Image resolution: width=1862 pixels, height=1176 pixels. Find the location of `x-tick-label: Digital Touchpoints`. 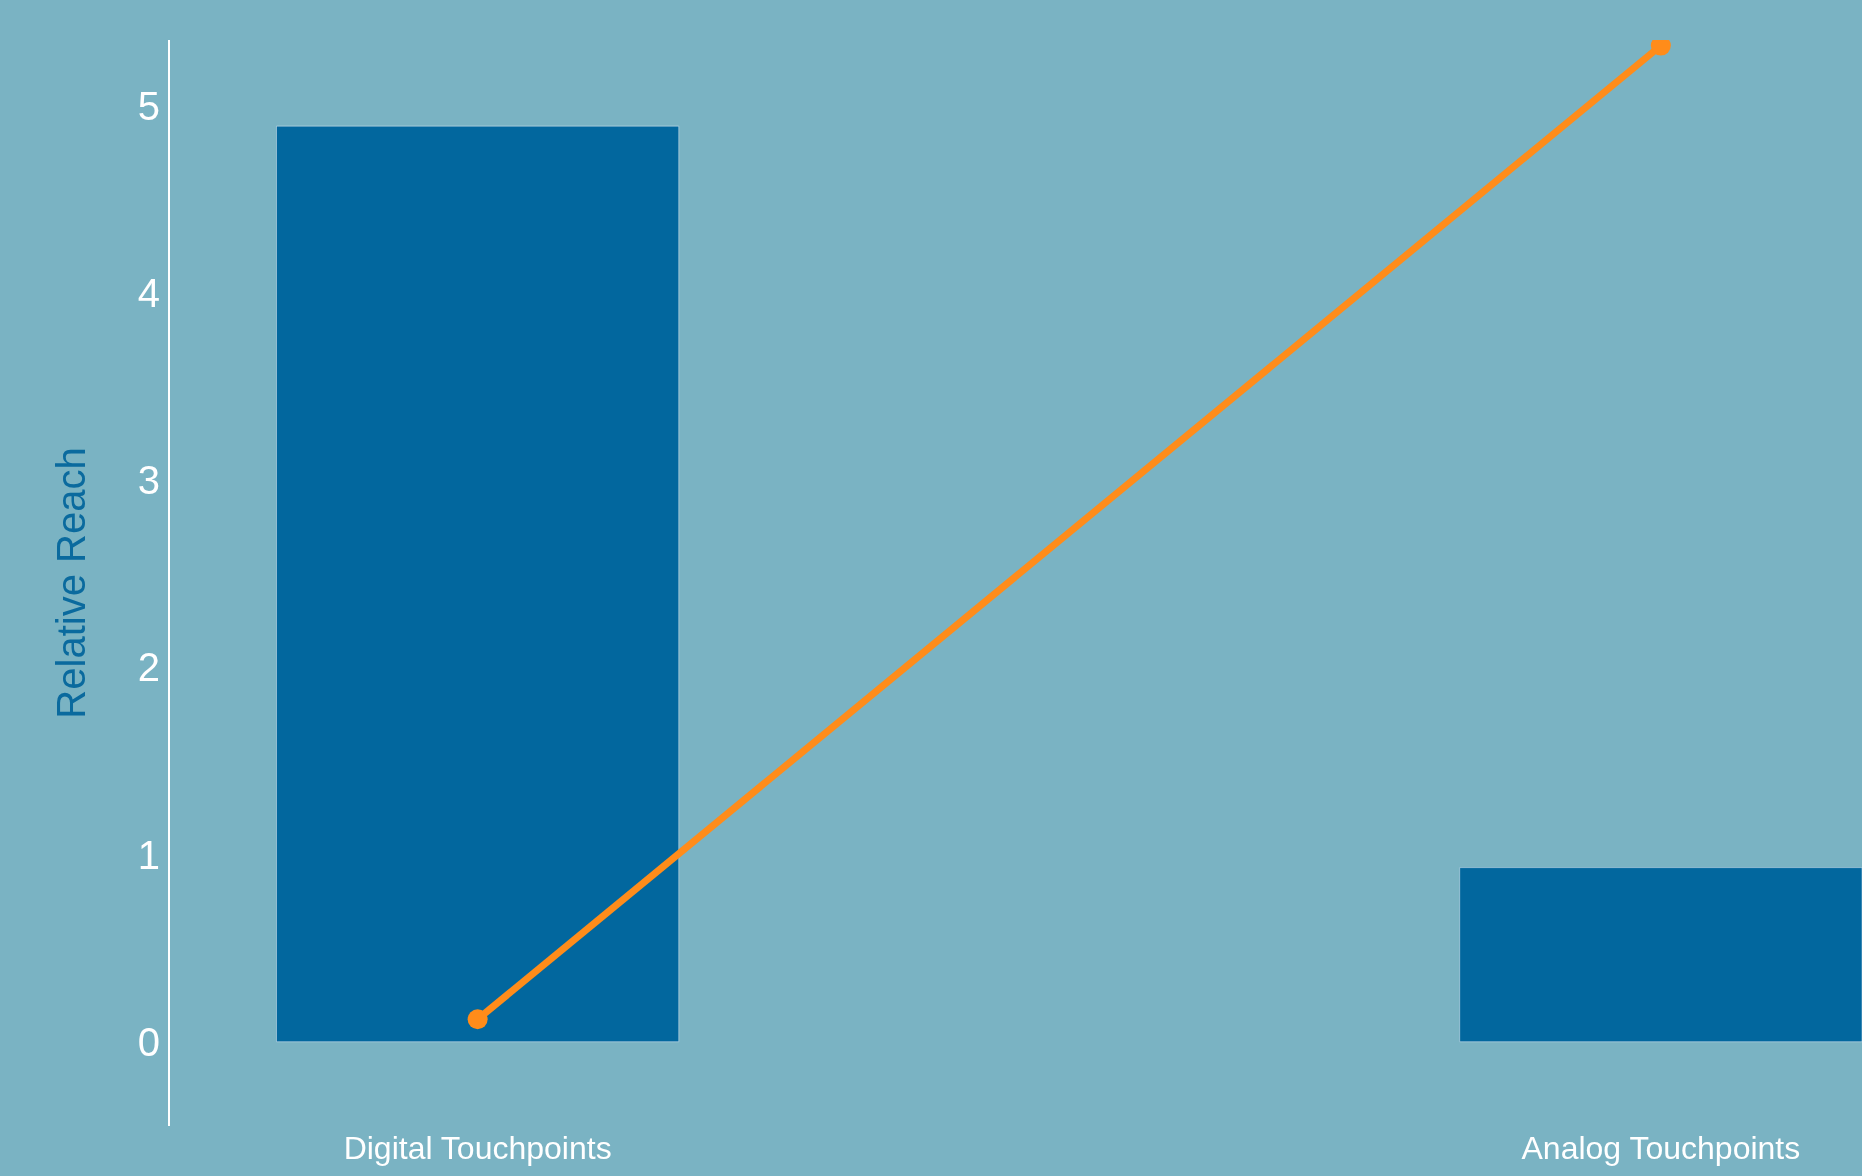

x-tick-label: Digital Touchpoints is located at coordinates (477, 1148).